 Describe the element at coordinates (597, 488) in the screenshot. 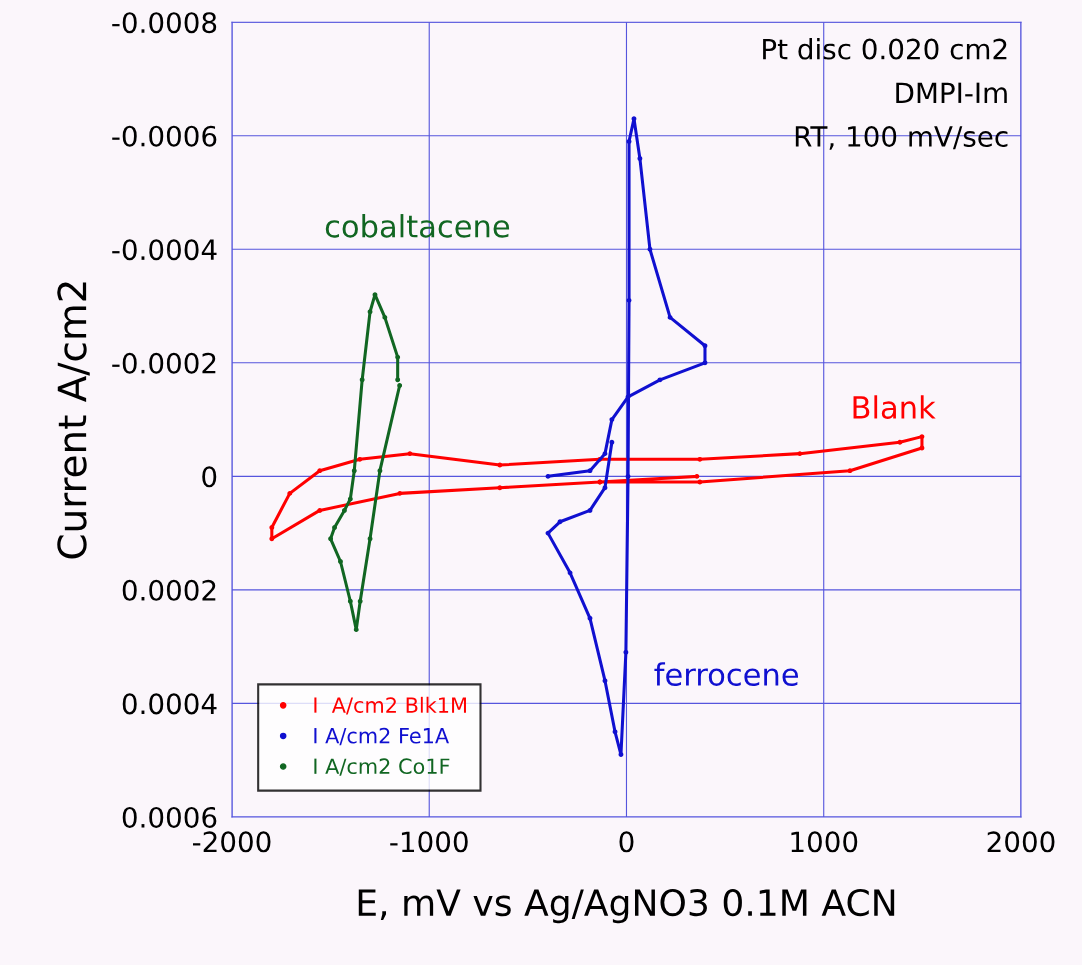

I see `line-series` at that location.